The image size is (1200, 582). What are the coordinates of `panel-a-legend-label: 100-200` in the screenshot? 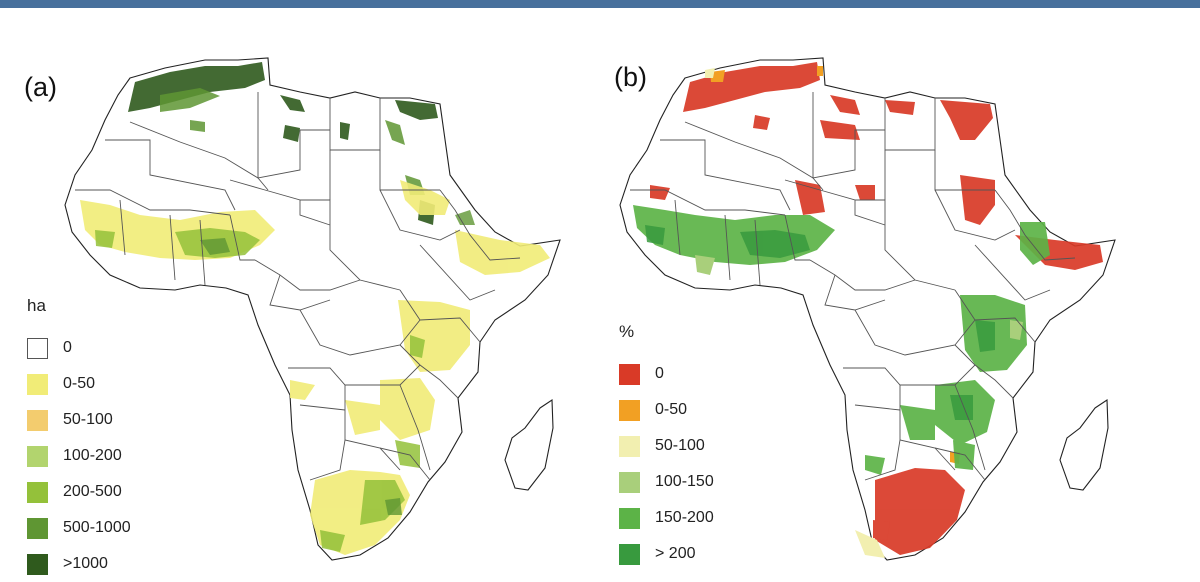 It's located at (92, 455).